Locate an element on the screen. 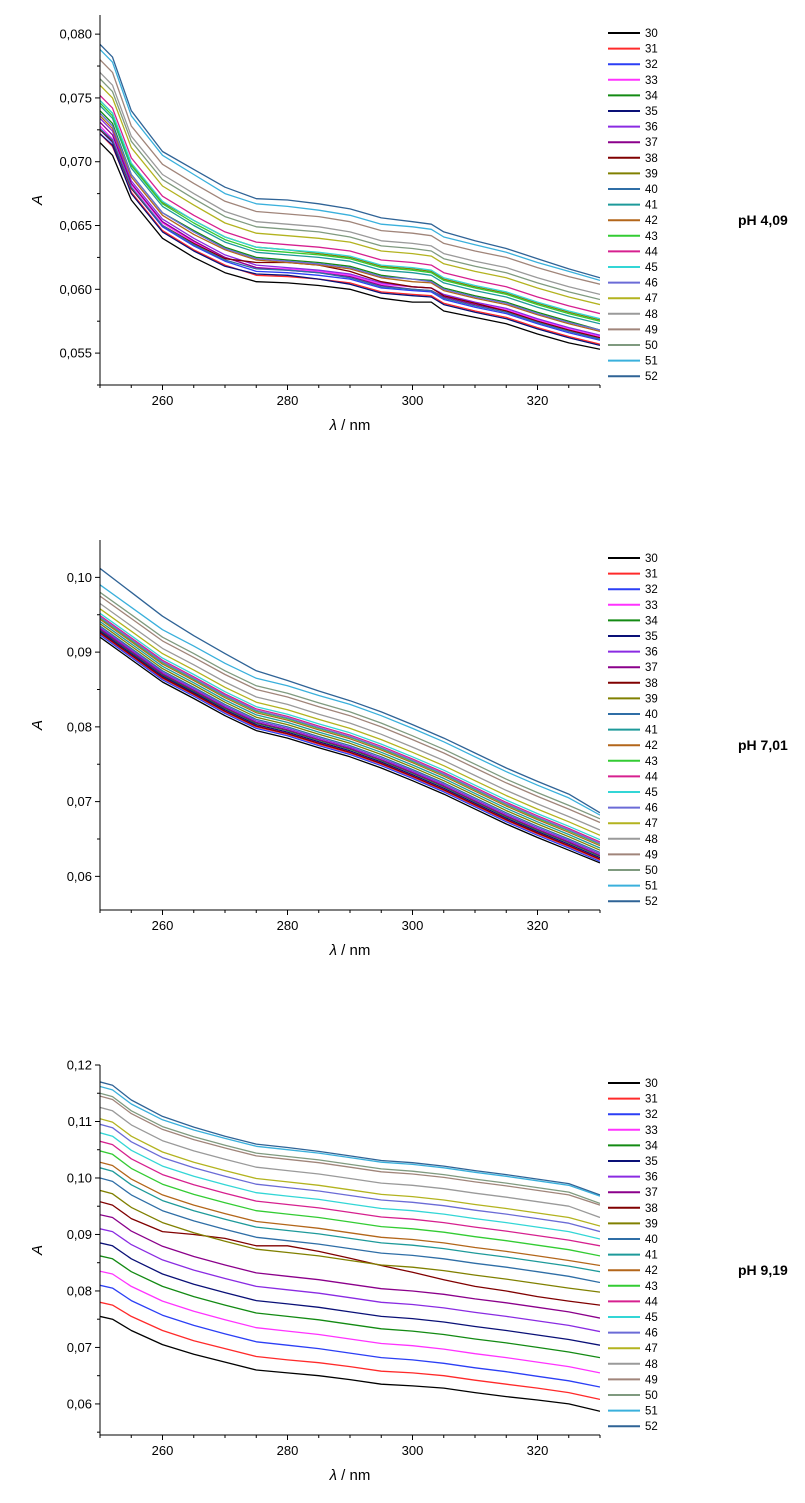  y-tick-label: 0,07 is located at coordinates (79, 1347).